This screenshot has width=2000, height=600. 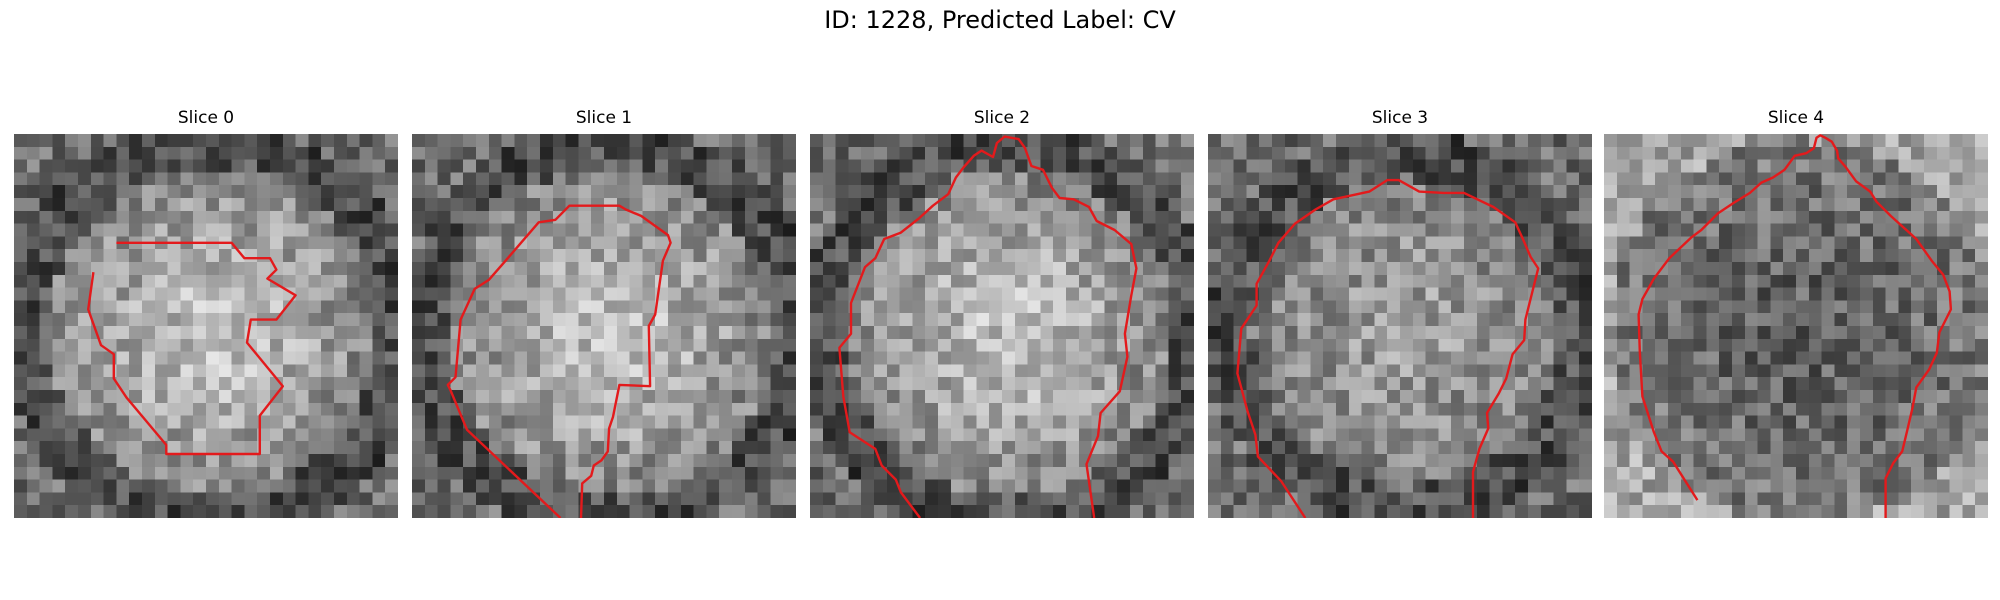 I want to click on slice-panel-1: Slice 1, so click(x=604, y=312).